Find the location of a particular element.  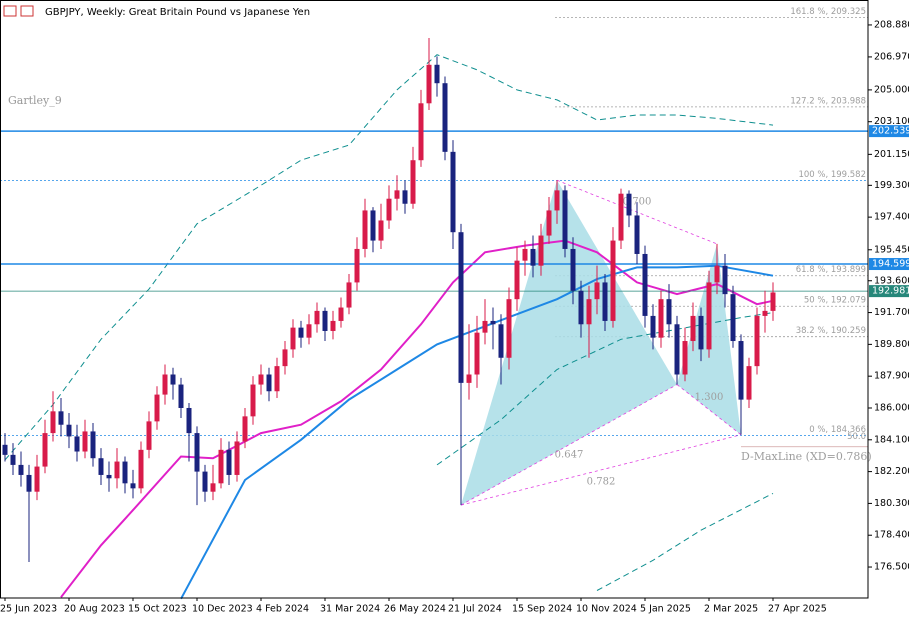

pattern-ratio: 1.300 is located at coordinates (709, 397).